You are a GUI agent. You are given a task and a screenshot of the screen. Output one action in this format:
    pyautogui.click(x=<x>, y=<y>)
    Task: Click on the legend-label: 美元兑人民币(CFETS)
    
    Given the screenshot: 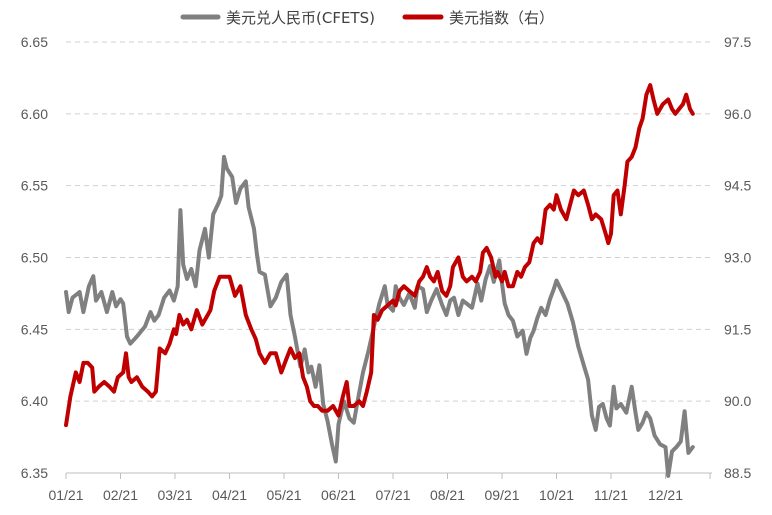 What is the action you would take?
    pyautogui.click(x=300, y=18)
    